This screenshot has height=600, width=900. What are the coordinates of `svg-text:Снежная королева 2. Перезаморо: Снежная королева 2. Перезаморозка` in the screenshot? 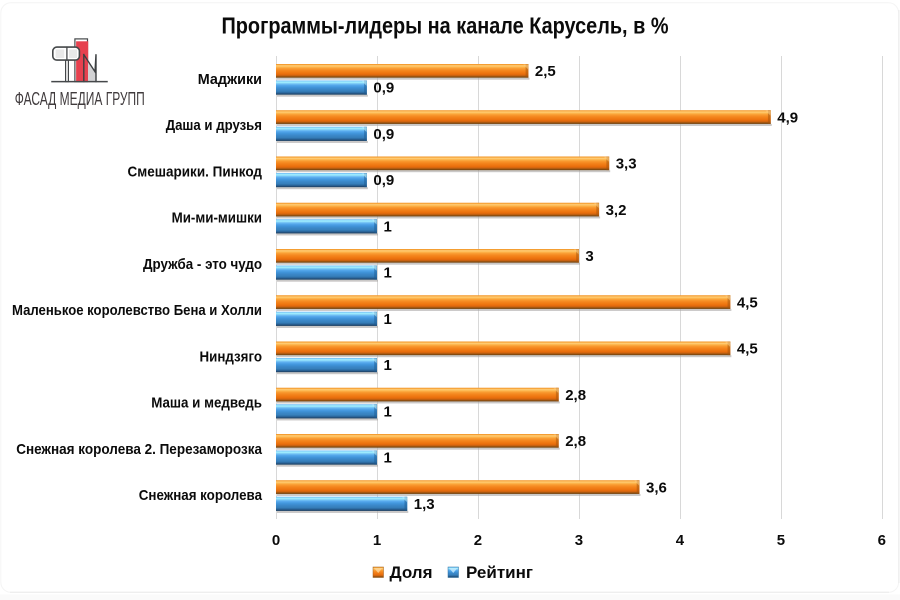 It's located at (139, 449).